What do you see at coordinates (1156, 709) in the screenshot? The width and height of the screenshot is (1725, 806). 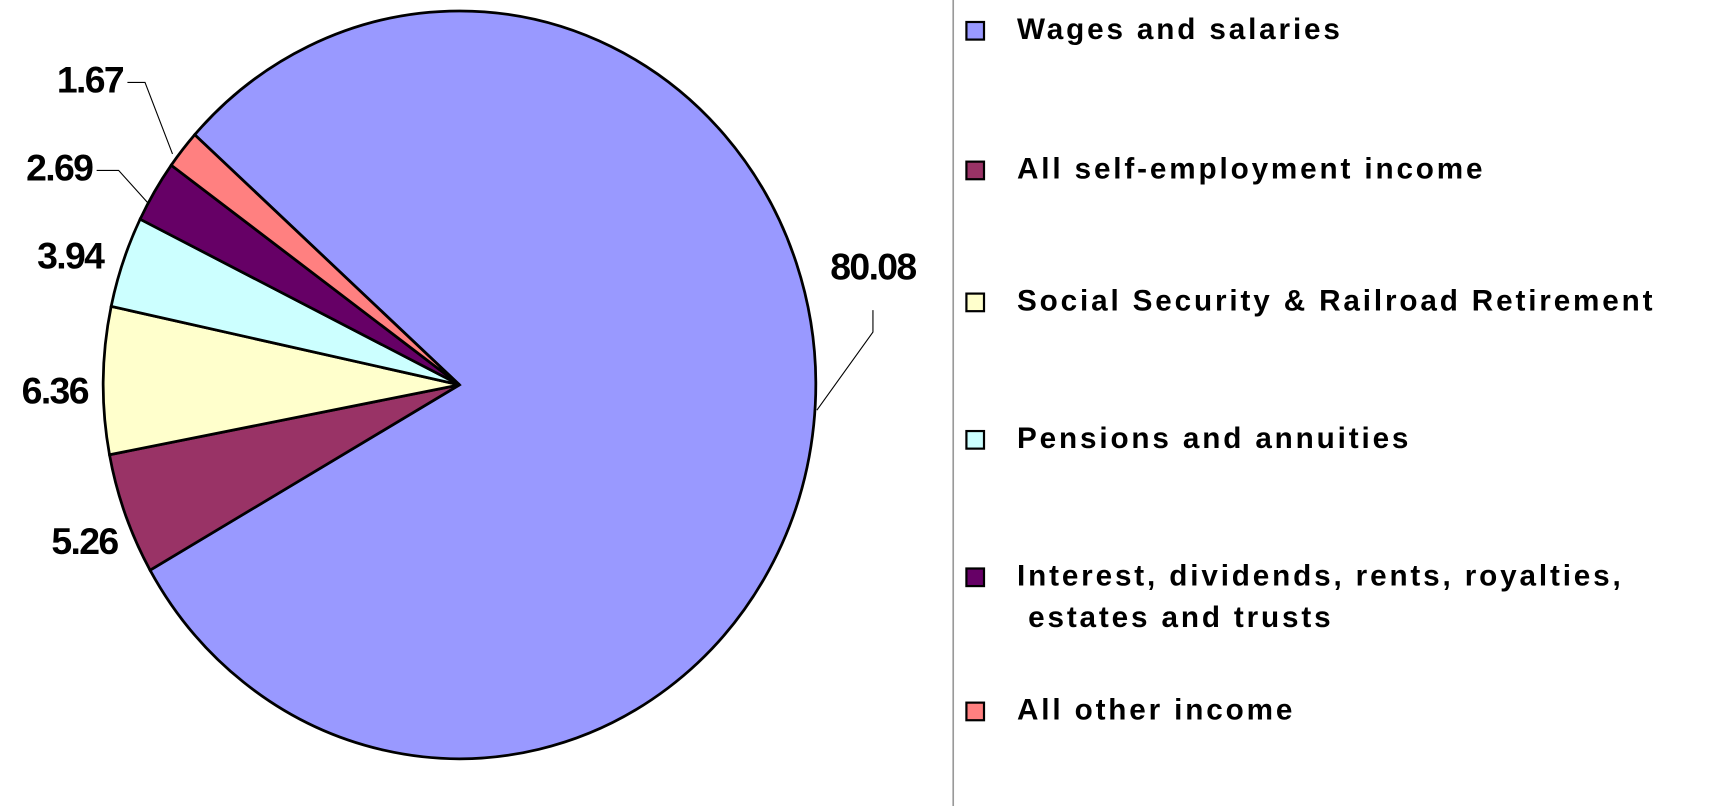 I see `legend-label: All other income` at bounding box center [1156, 709].